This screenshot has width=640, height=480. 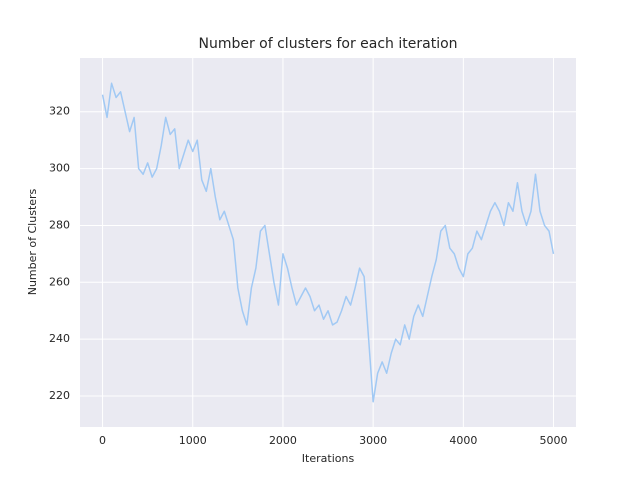 I want to click on x-axis-label: Iterations, so click(x=328, y=458).